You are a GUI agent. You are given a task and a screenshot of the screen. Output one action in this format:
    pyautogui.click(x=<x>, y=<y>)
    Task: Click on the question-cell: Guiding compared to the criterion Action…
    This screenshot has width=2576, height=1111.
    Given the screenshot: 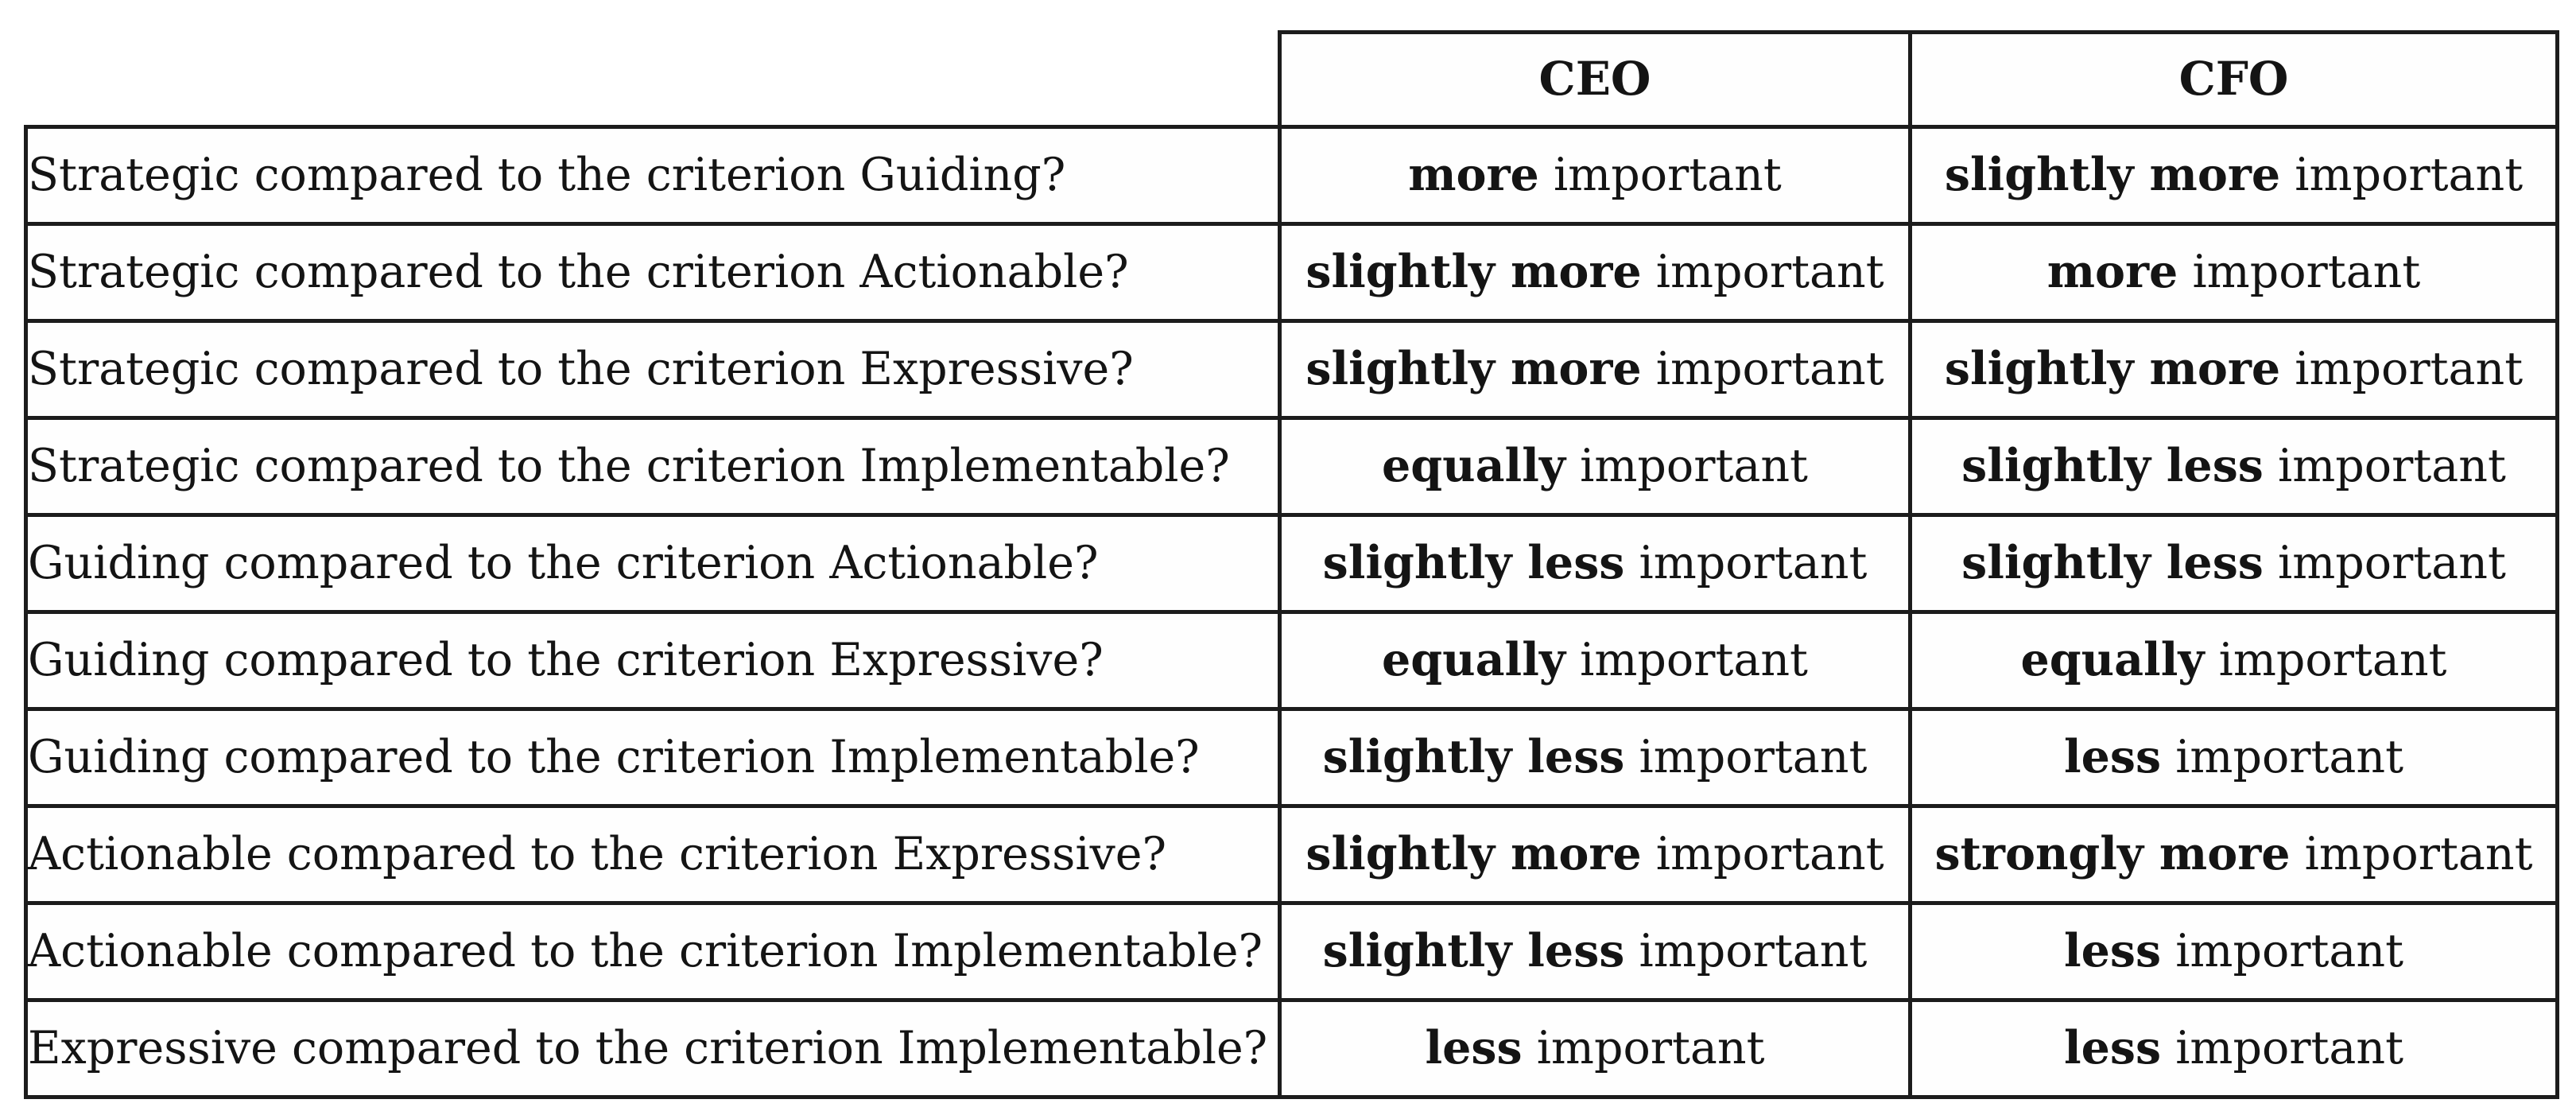 What is the action you would take?
    pyautogui.click(x=653, y=563)
    